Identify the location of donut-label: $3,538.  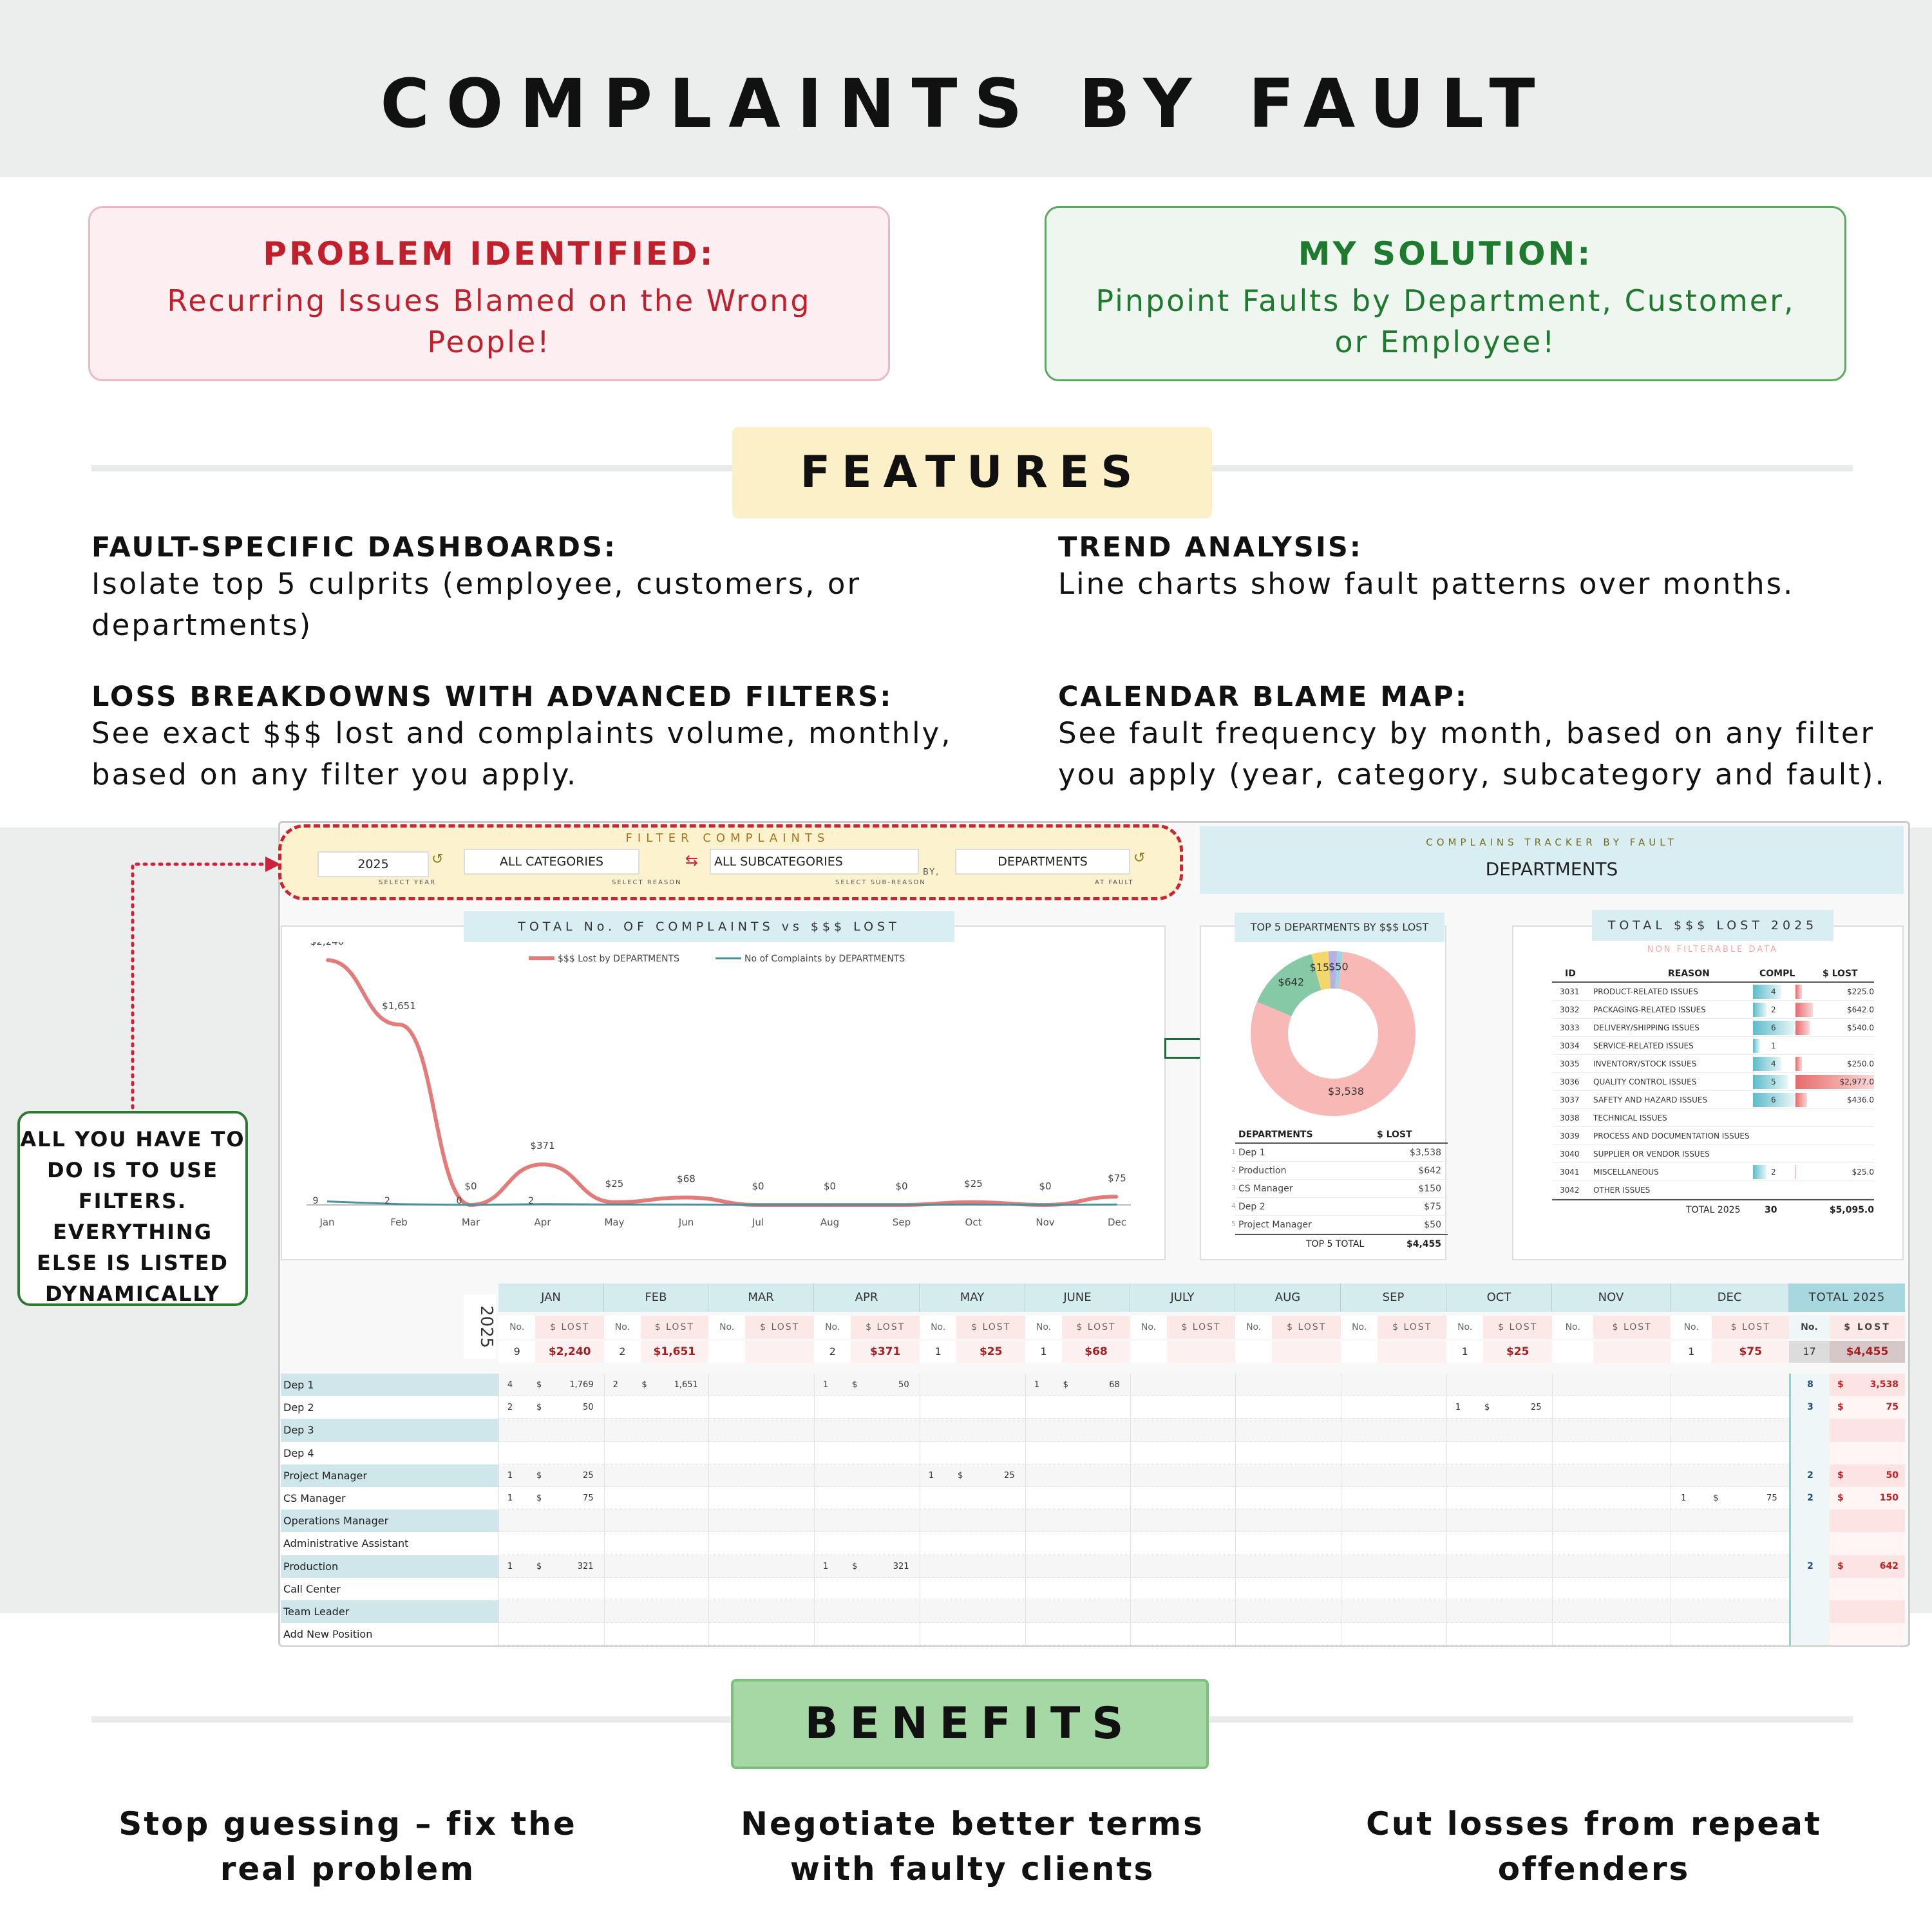
(1346, 1091).